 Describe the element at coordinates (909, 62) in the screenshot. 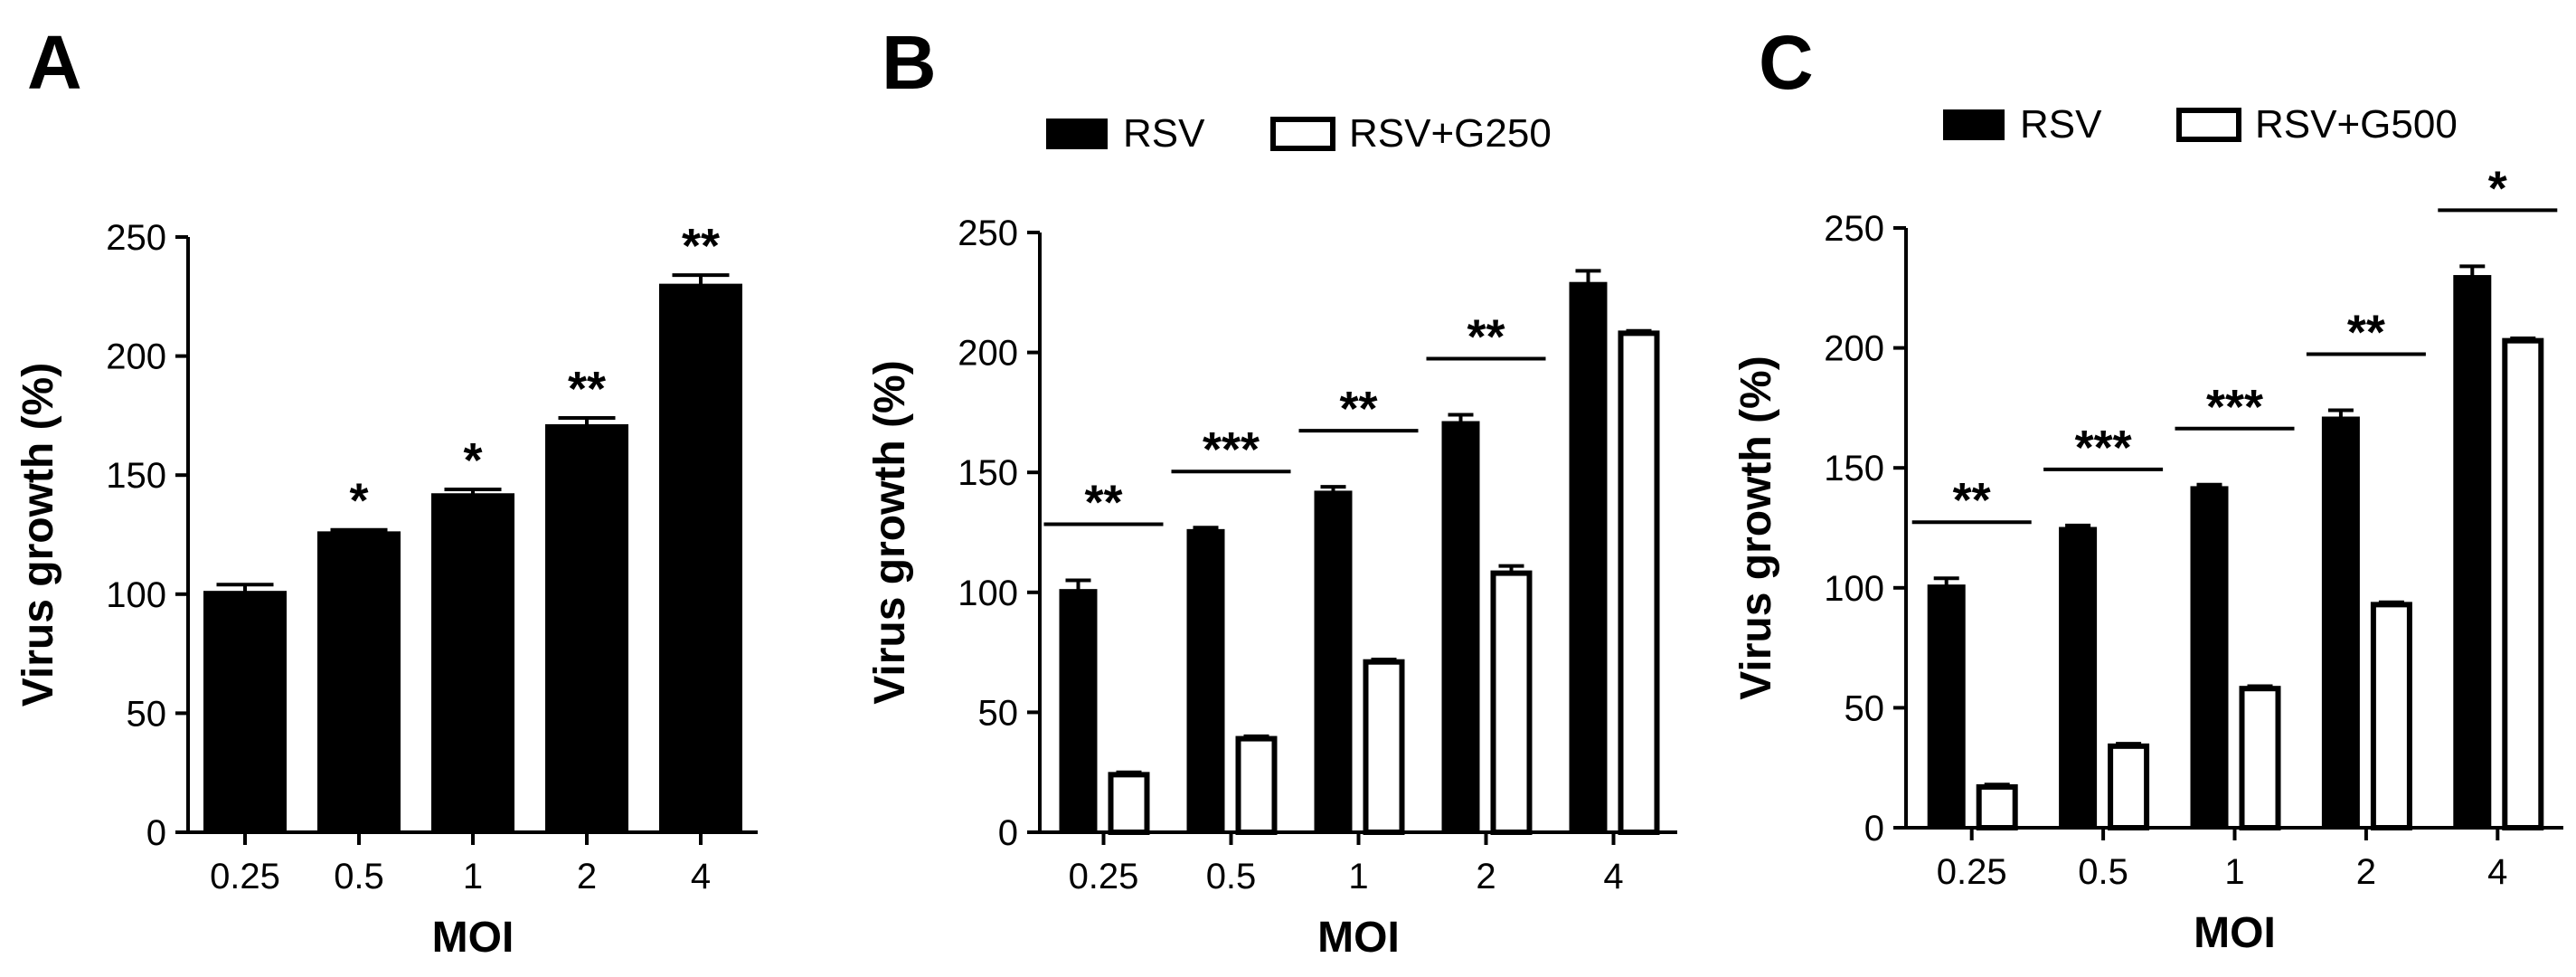

I see `panel-letter: B` at that location.